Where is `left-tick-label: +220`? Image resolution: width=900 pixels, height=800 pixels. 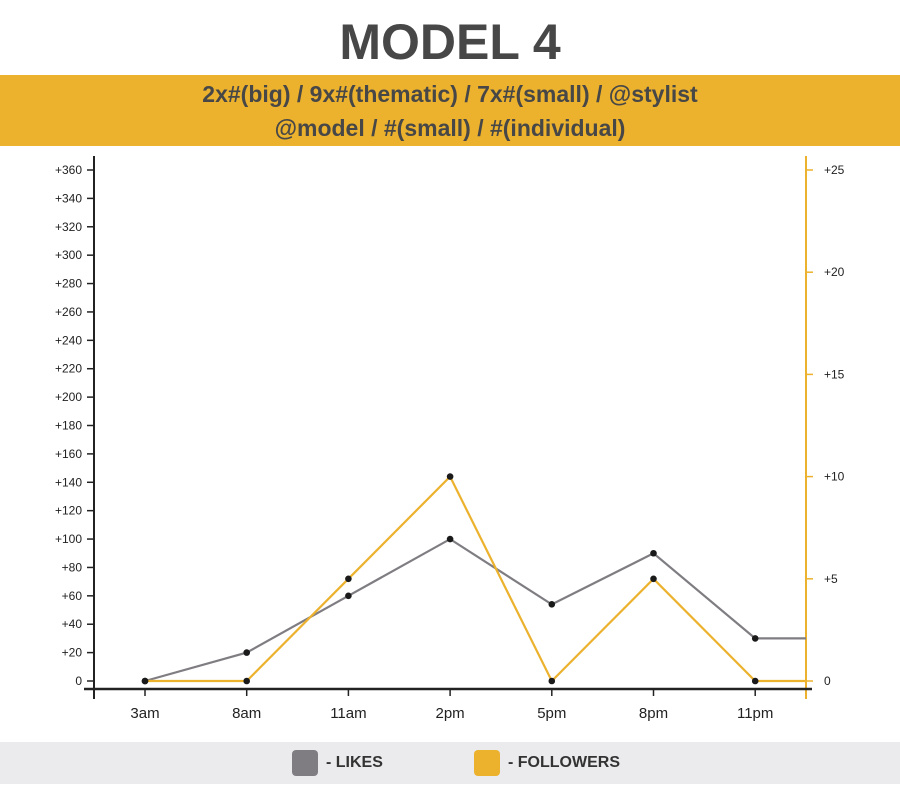
left-tick-label: +220 is located at coordinates (68, 369).